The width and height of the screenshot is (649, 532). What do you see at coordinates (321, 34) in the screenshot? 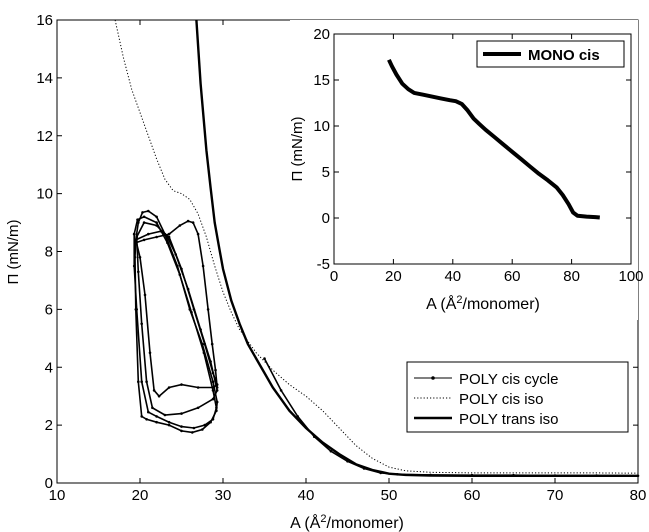
I see `inset-y-tick-label: 20` at bounding box center [321, 34].